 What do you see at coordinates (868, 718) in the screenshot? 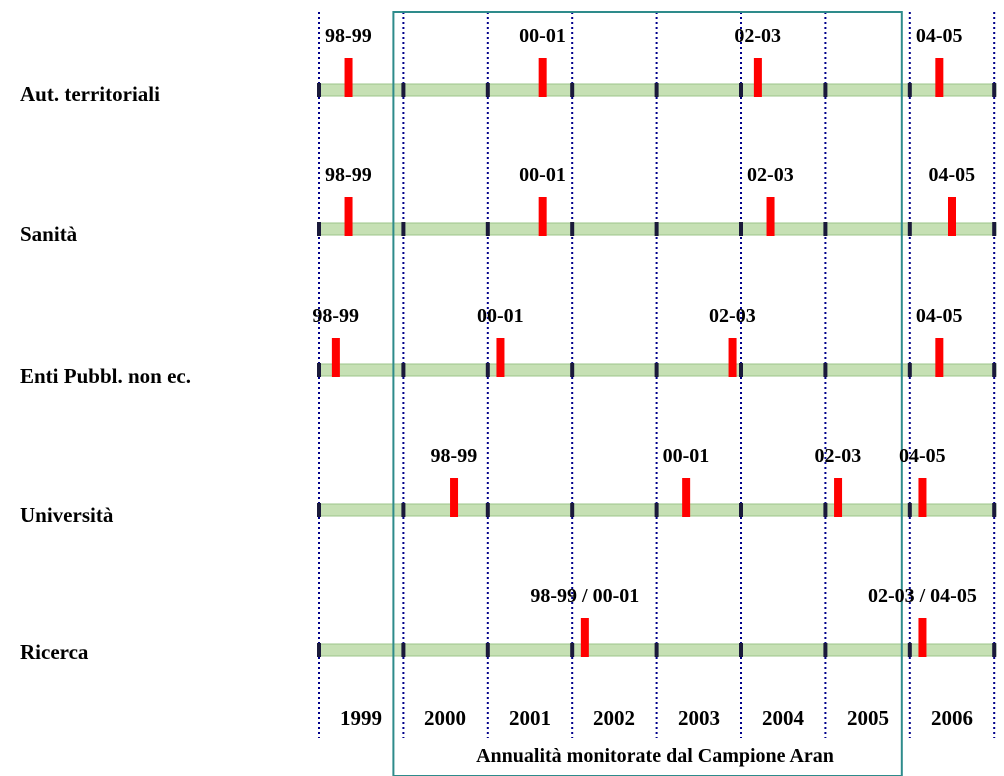
I see `year-label-2005: 2005` at bounding box center [868, 718].